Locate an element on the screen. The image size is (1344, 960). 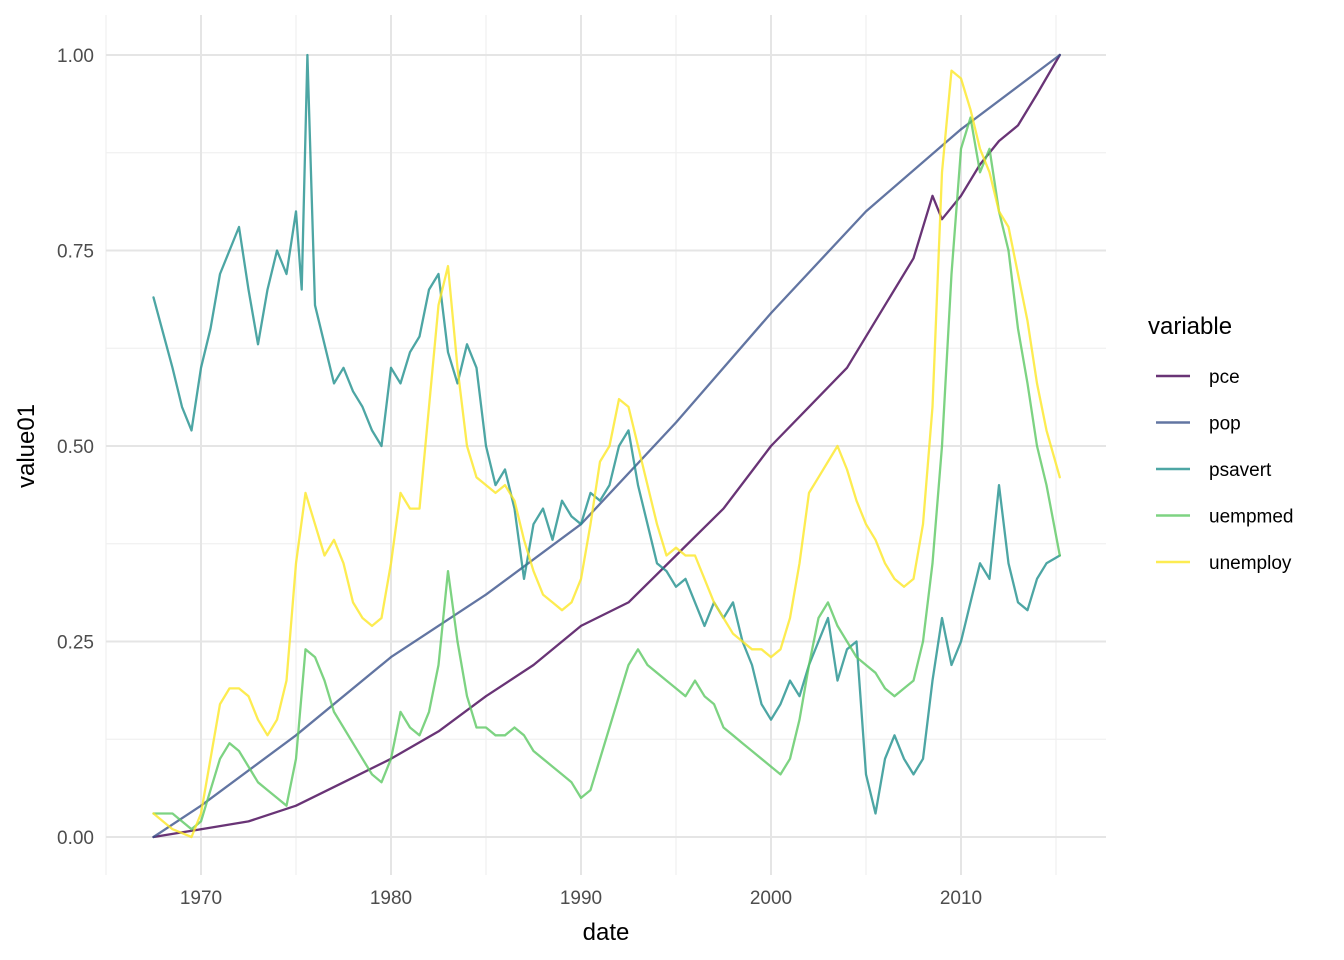
y-tick-label: 0.50 is located at coordinates (75, 447).